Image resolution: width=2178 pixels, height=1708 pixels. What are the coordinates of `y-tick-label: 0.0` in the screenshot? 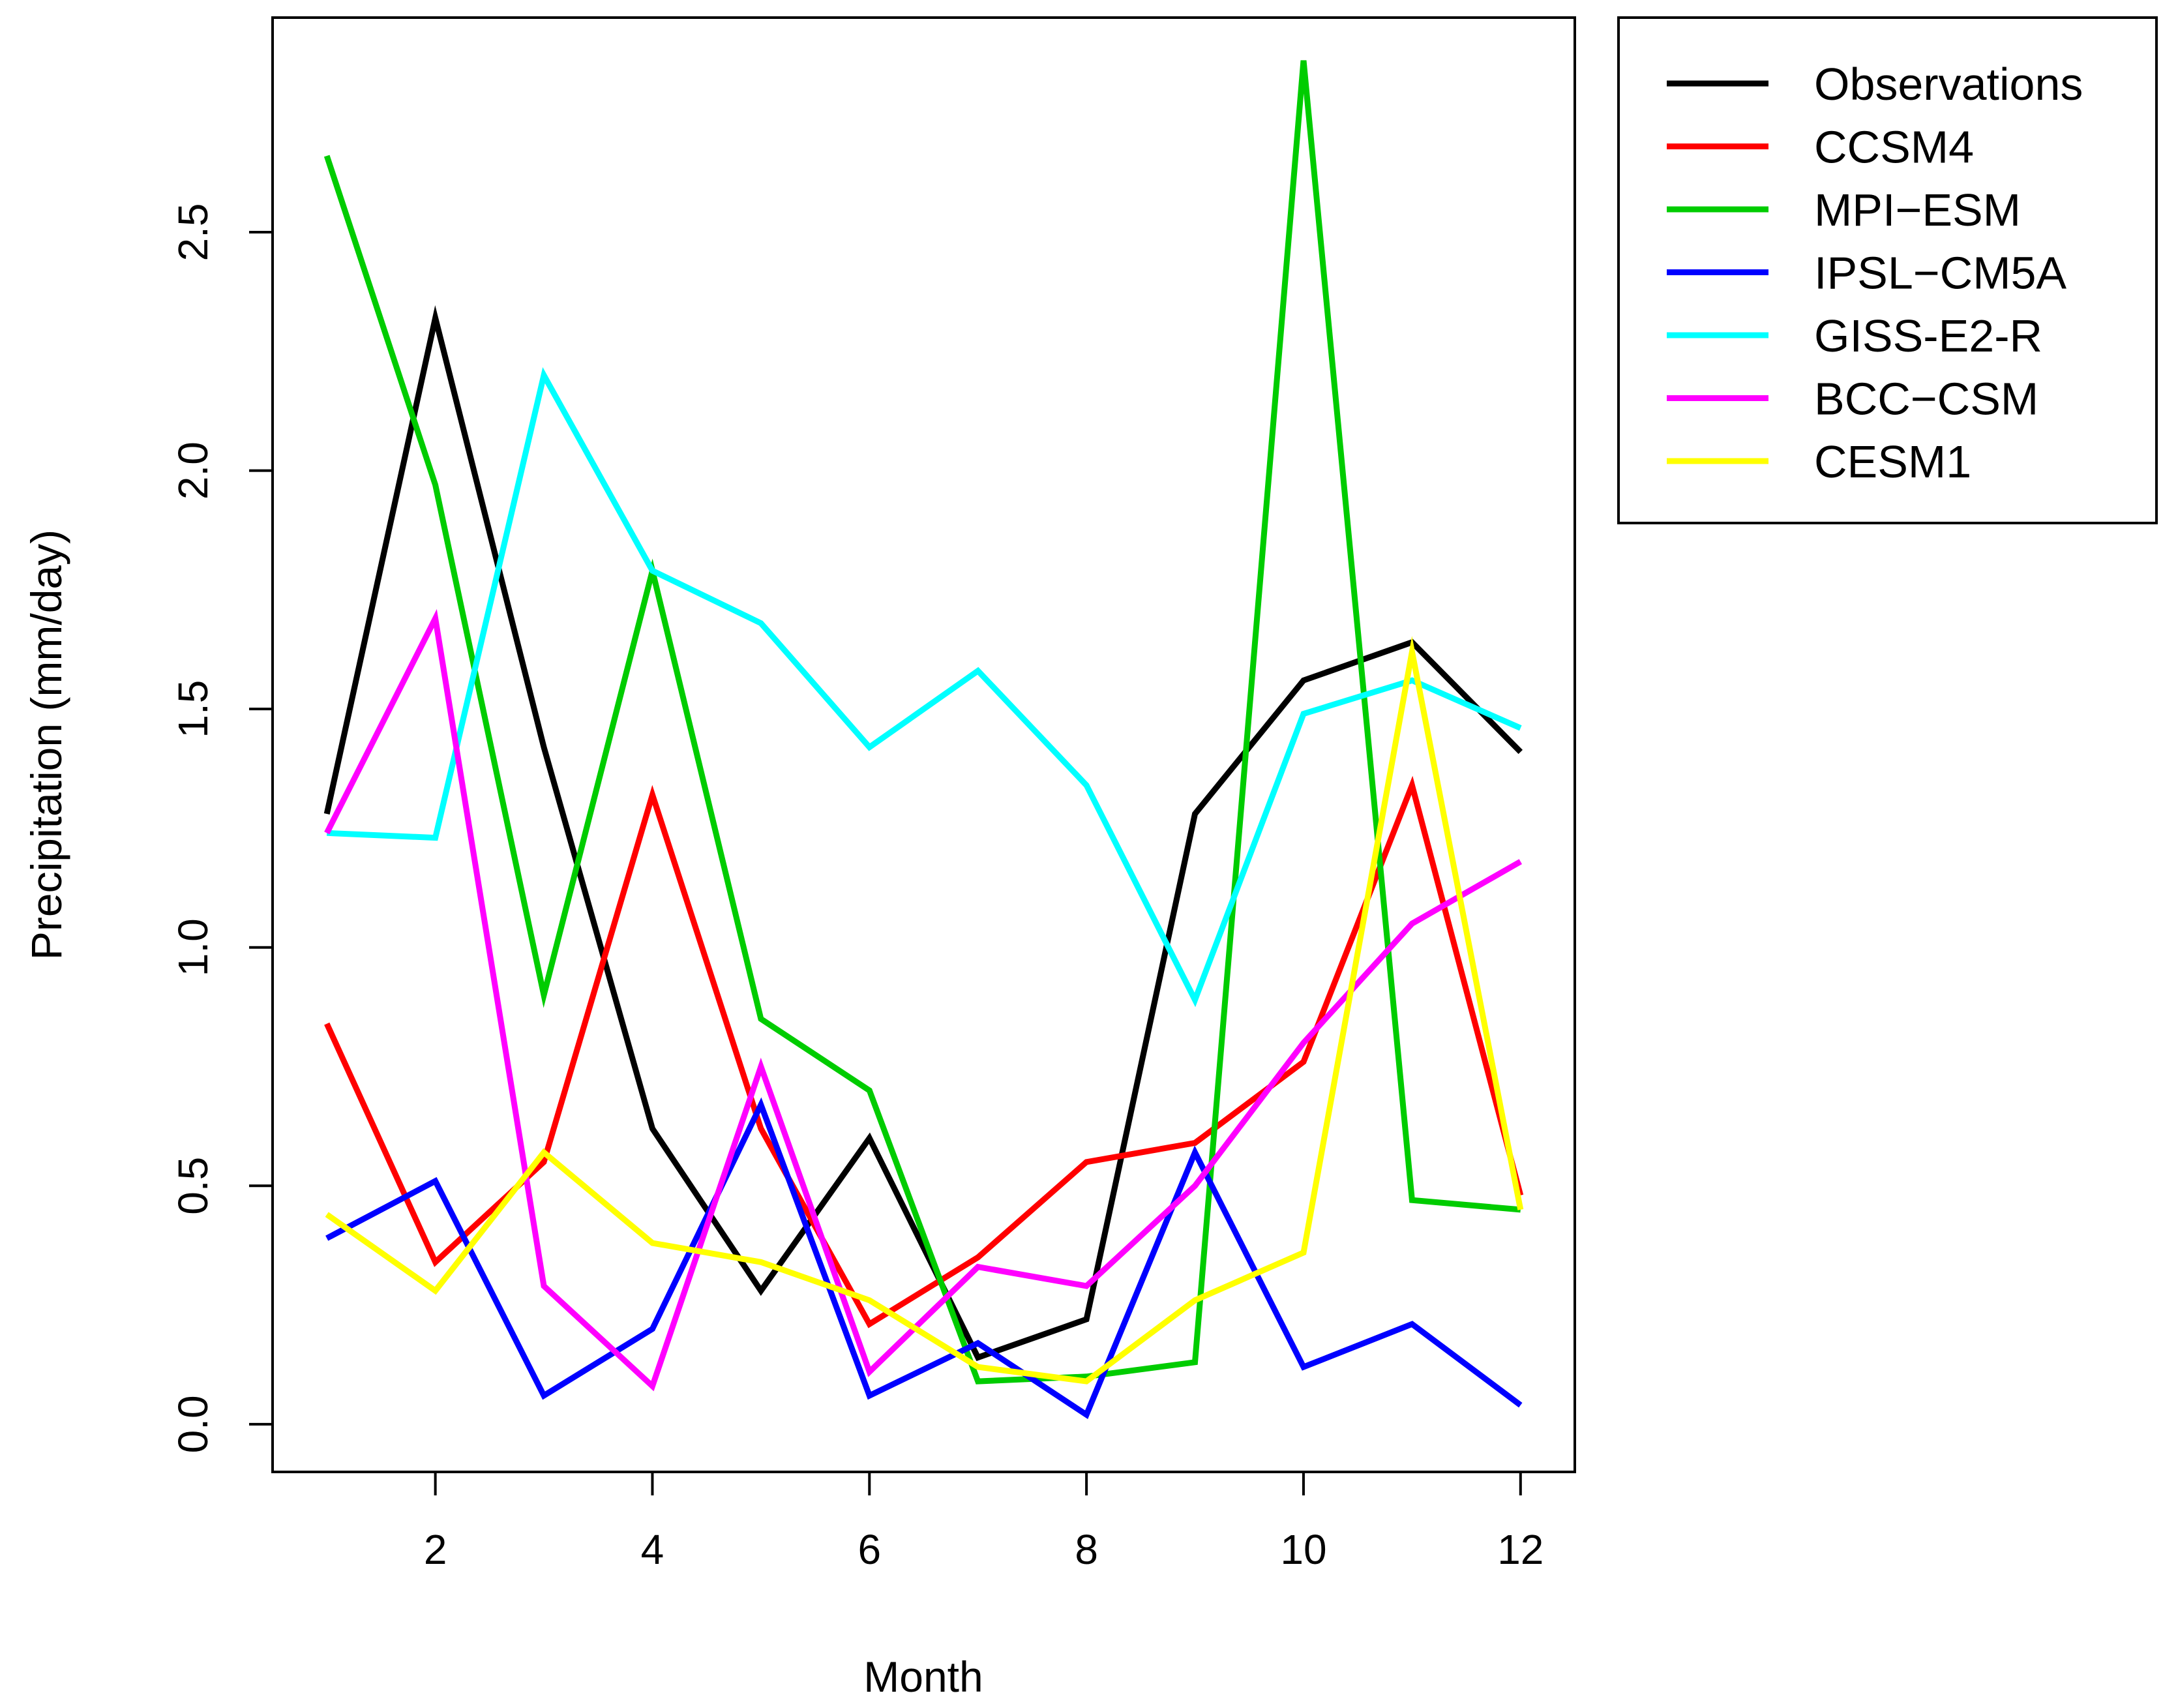 It's located at (193, 1424).